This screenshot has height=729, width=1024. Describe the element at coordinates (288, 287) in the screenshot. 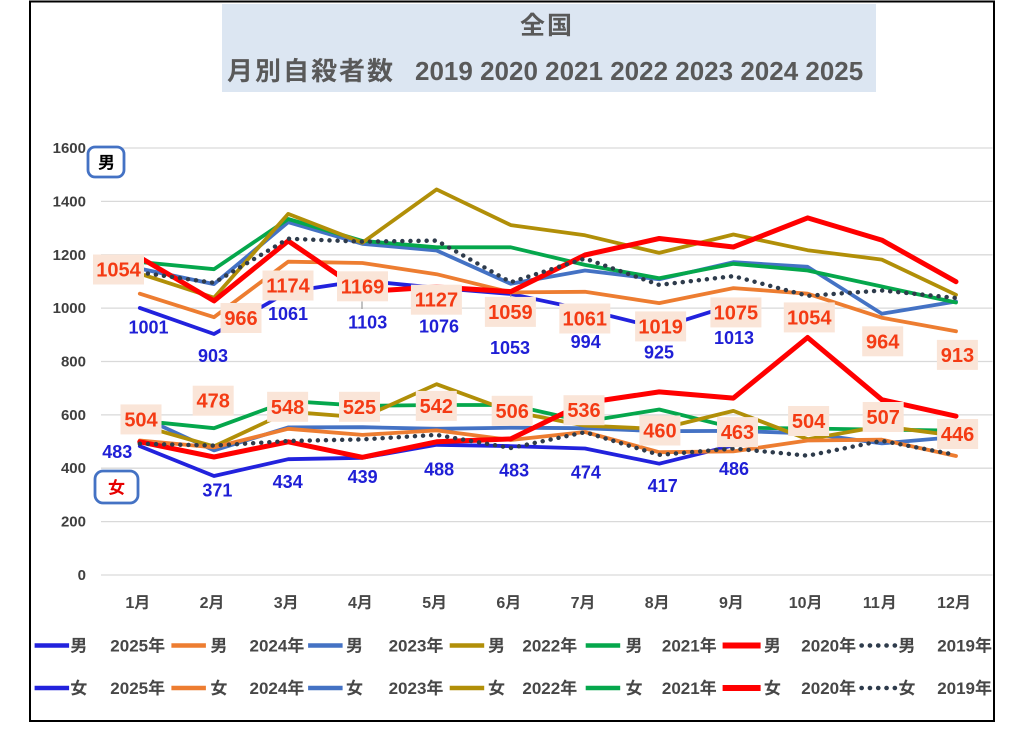

I see `svg-text: 1174` at that location.